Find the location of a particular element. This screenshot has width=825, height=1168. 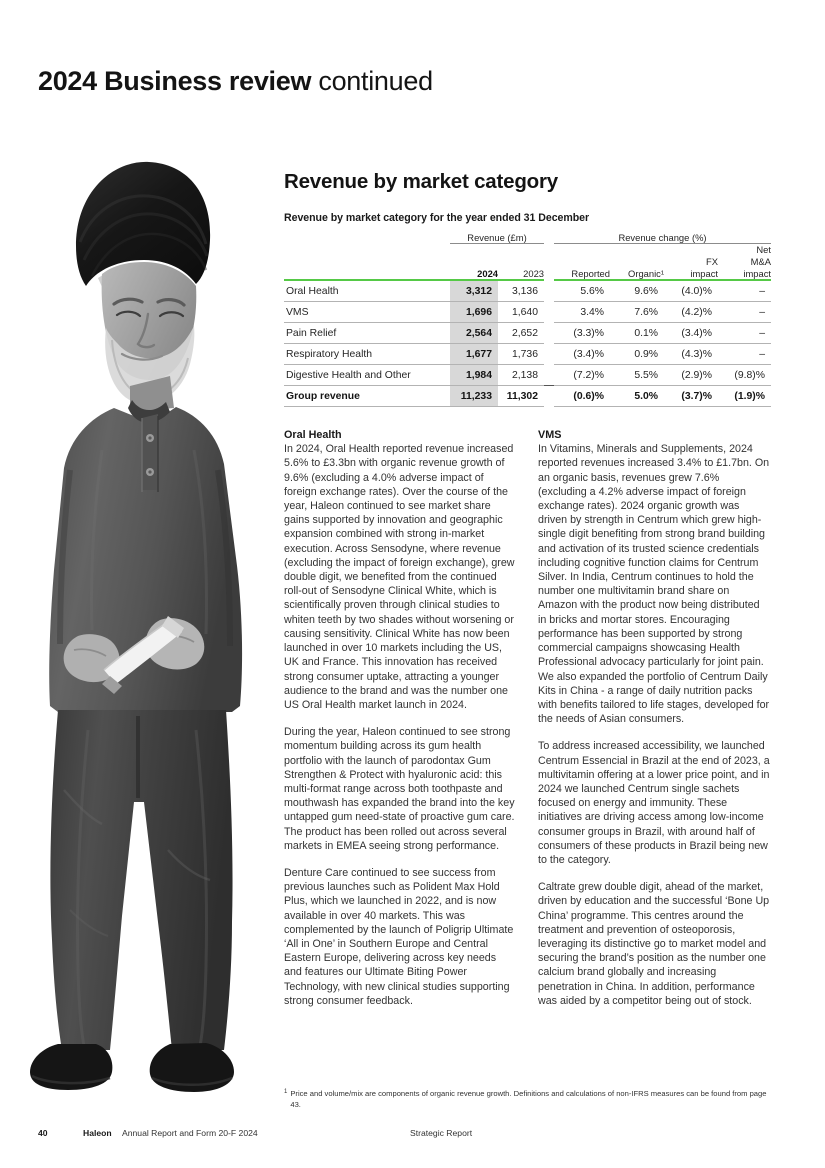

column-header-2024: 2024 is located at coordinates (487, 273).